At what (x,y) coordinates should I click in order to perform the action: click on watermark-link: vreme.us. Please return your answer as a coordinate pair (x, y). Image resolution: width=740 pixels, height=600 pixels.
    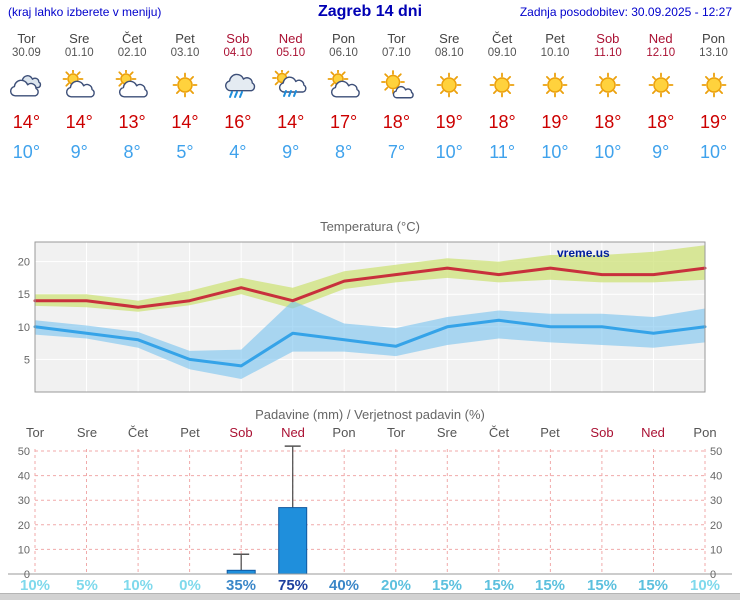
    Looking at the image, I should click on (583, 253).